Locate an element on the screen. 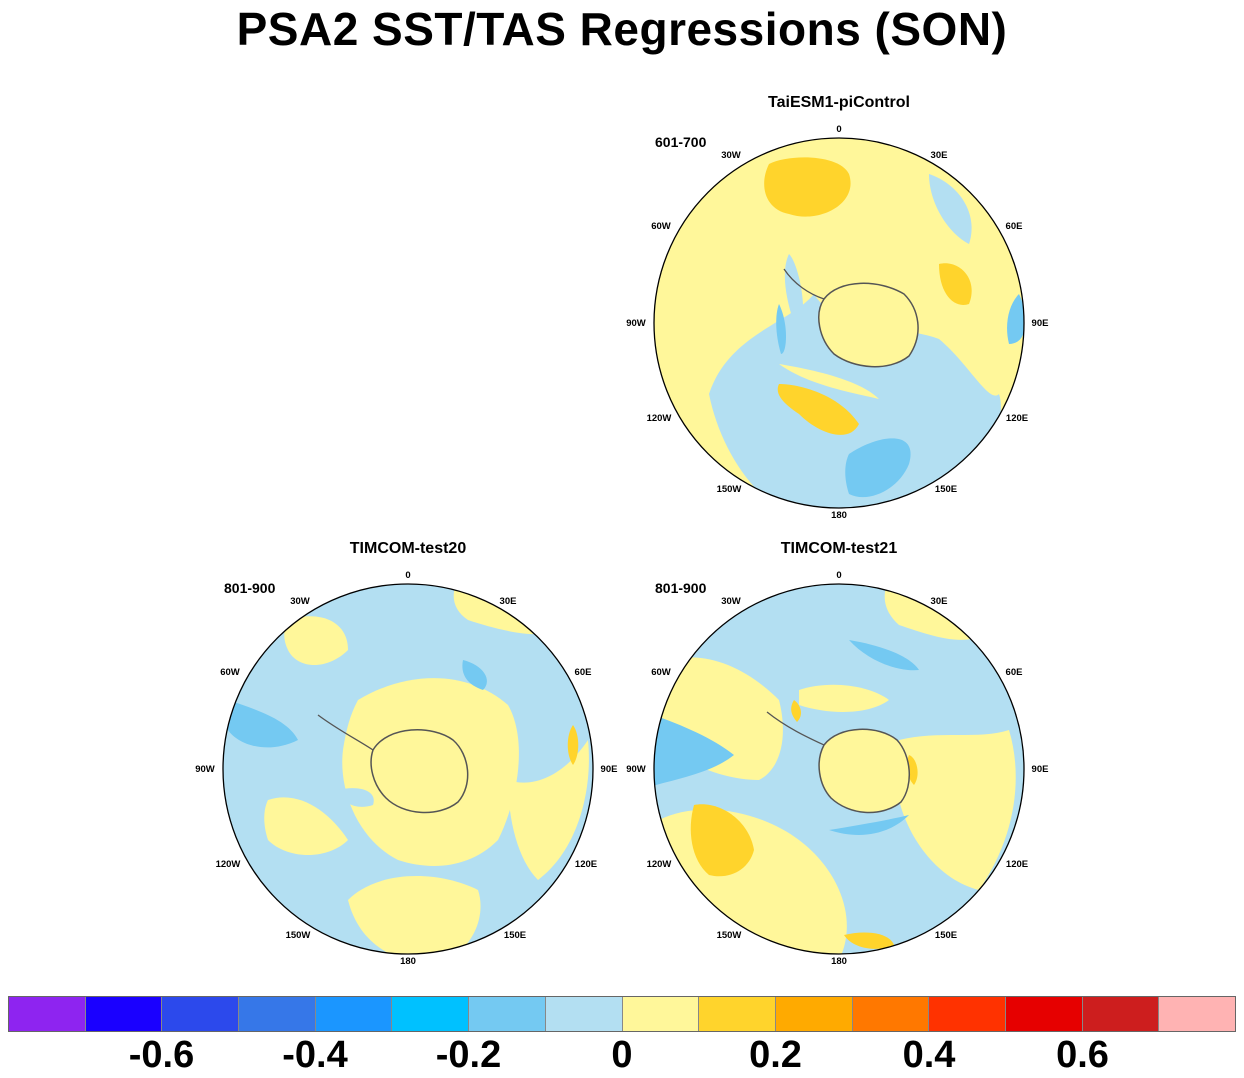 The height and width of the screenshot is (1078, 1244). colorbar-tick-label: -0.4 is located at coordinates (315, 1055).